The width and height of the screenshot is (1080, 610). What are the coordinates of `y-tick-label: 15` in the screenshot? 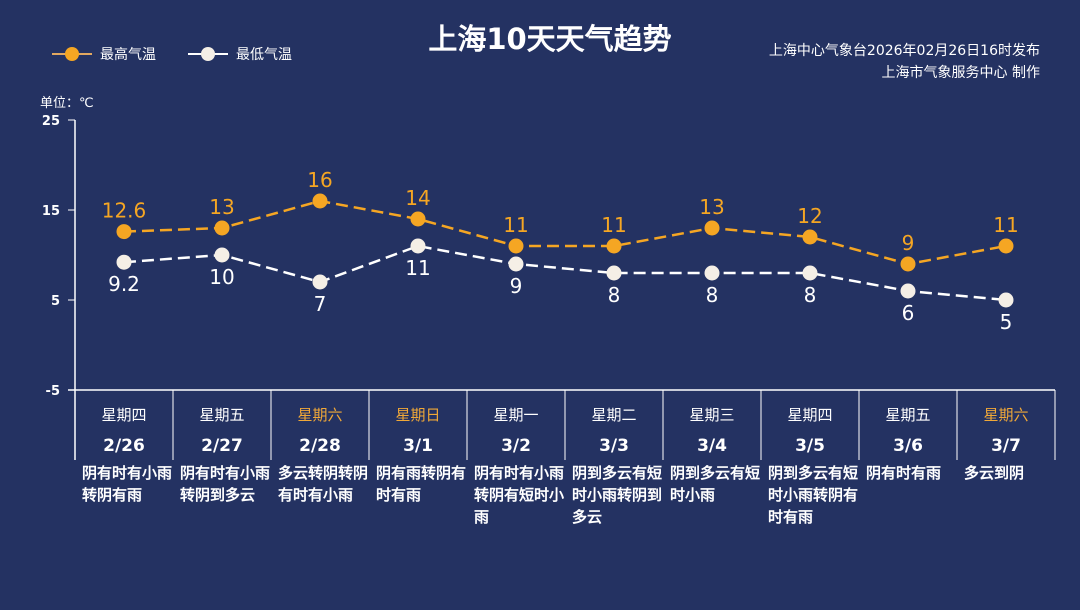 It's located at (51, 211).